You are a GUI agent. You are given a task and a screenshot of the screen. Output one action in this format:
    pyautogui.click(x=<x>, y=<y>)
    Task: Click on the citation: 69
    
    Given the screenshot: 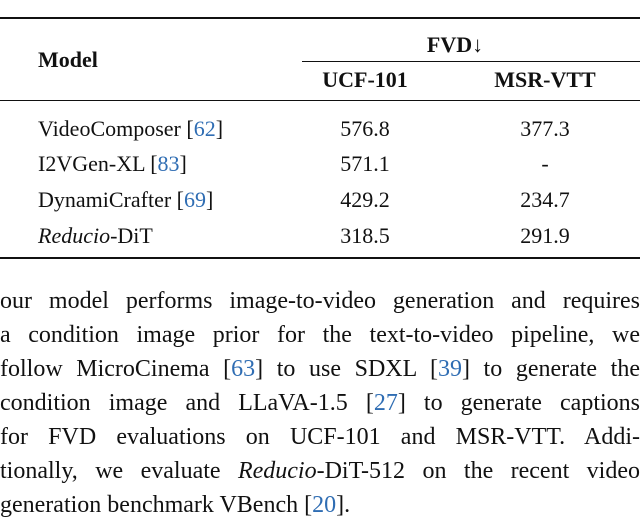 What is the action you would take?
    pyautogui.click(x=195, y=199)
    